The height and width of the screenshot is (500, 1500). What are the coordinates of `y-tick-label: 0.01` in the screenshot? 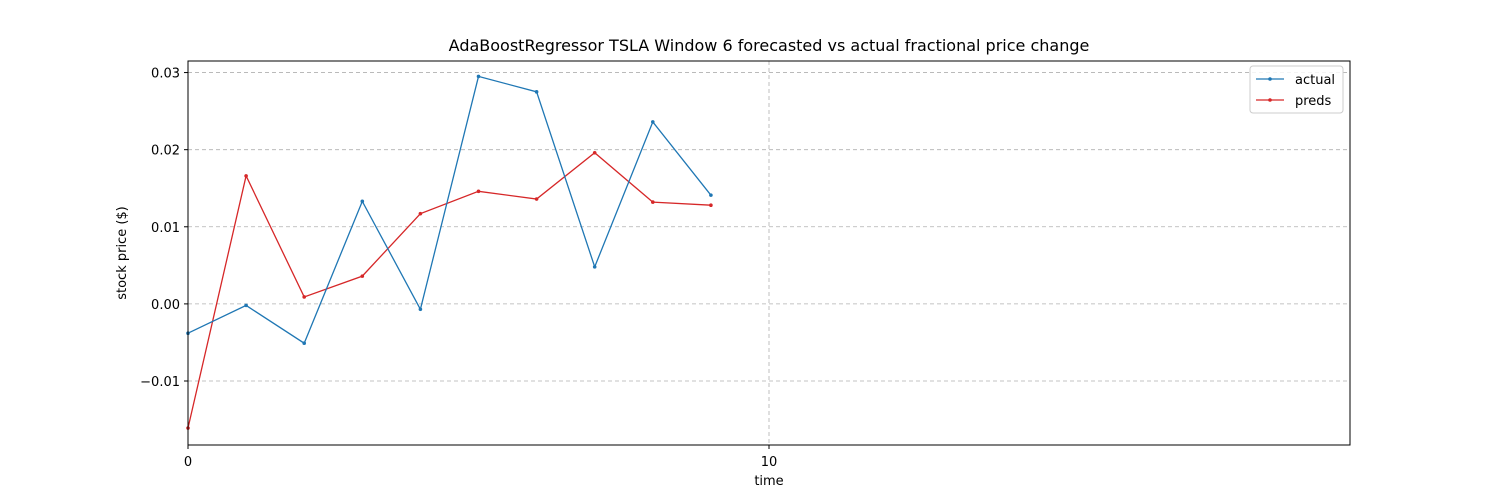 It's located at (165, 228).